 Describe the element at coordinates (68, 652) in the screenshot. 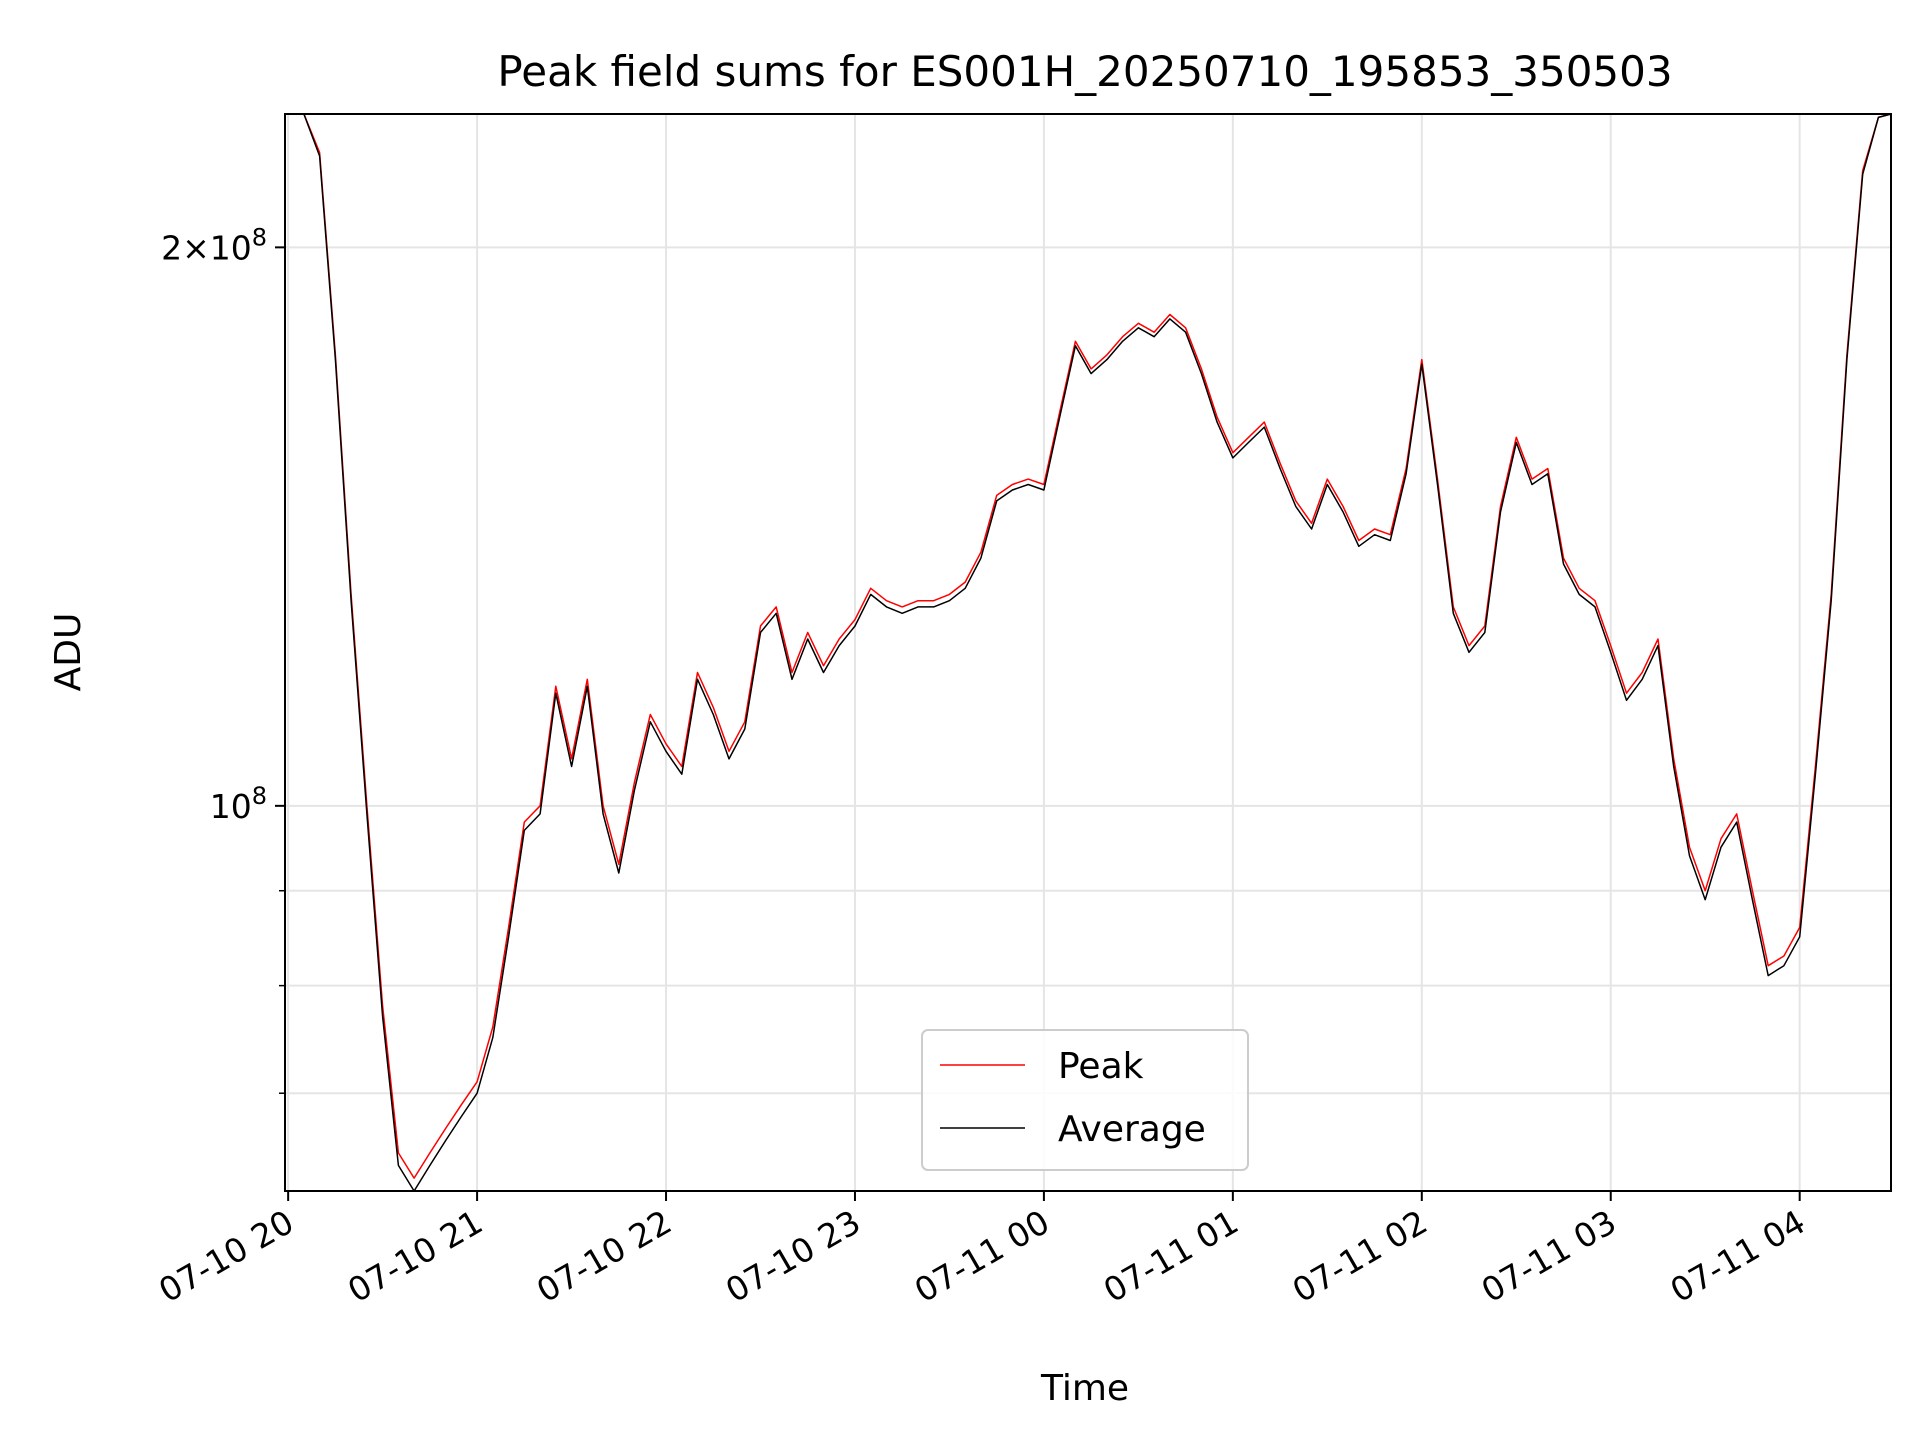

I see `y-axis-label: ADU` at that location.